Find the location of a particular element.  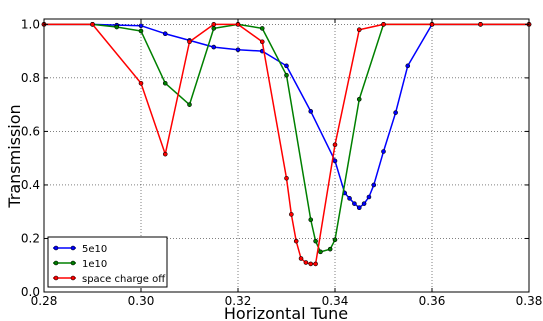

legend: 5e10 1e10 space charge off is located at coordinates (107, 262).